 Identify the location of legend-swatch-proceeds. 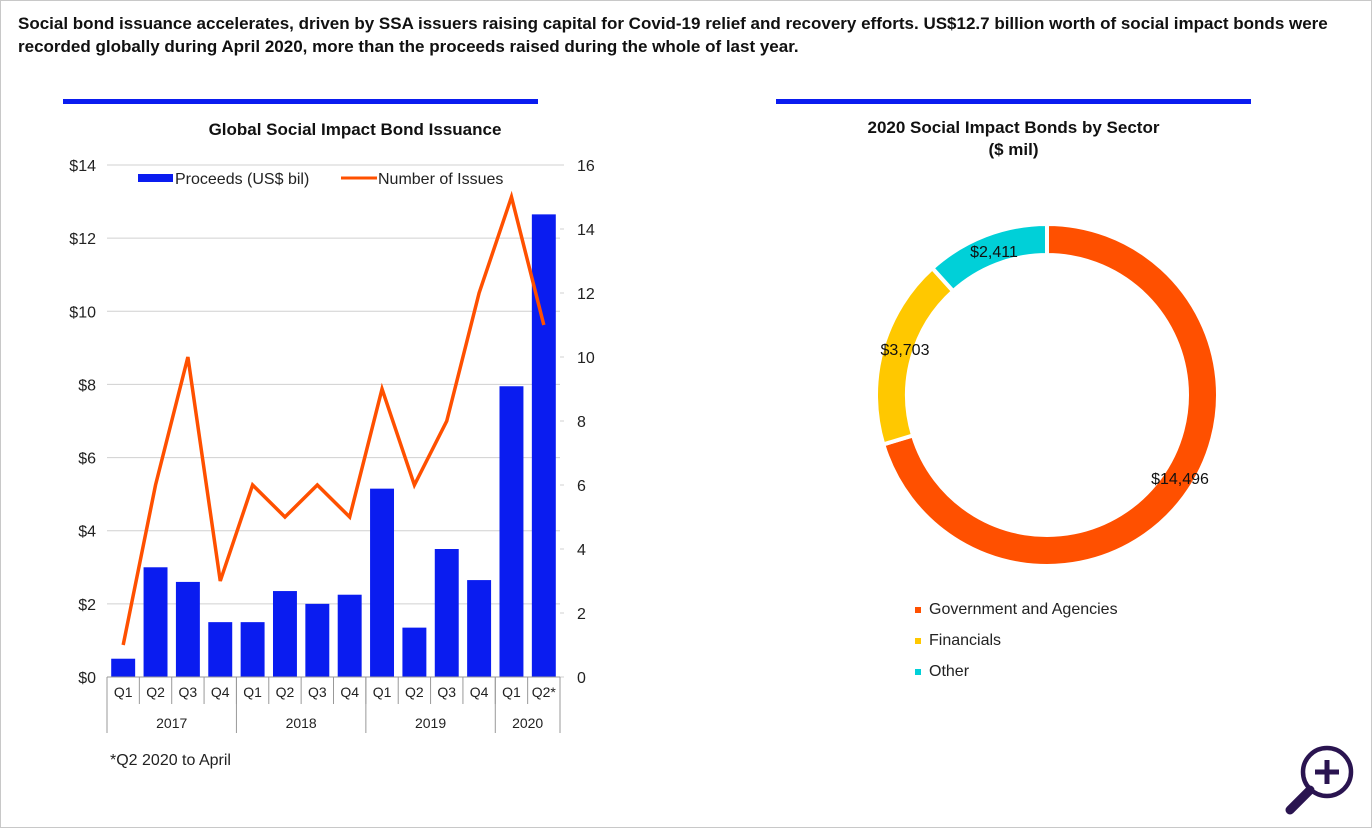
(155, 178).